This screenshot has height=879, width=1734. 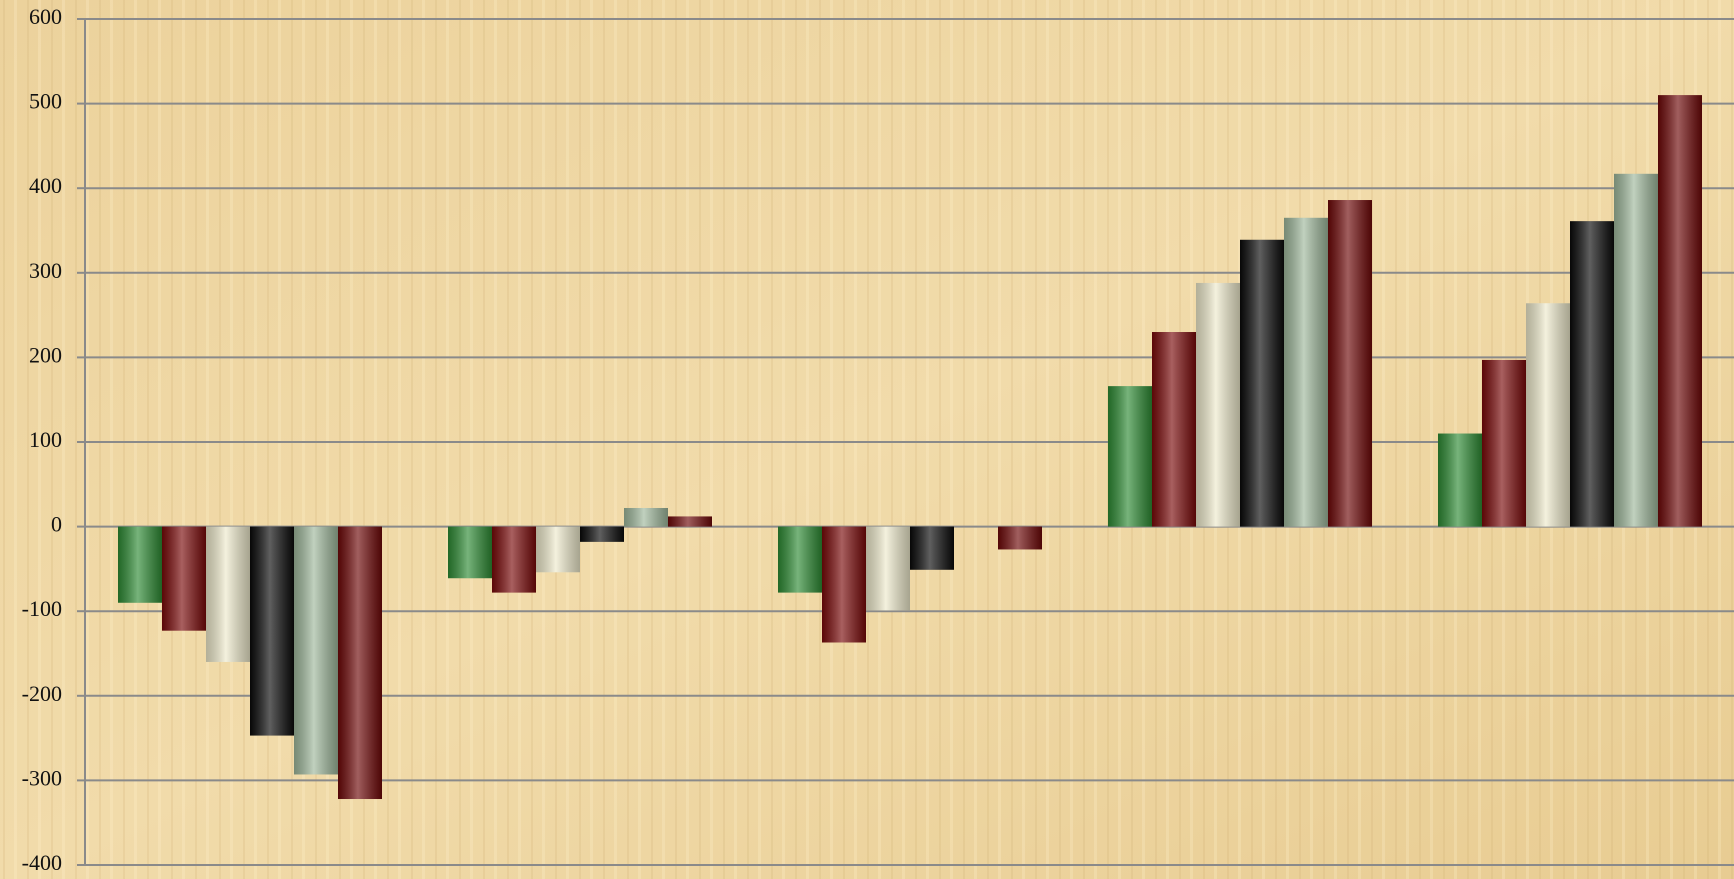 I want to click on y-tick-label: 0, so click(x=56, y=524).